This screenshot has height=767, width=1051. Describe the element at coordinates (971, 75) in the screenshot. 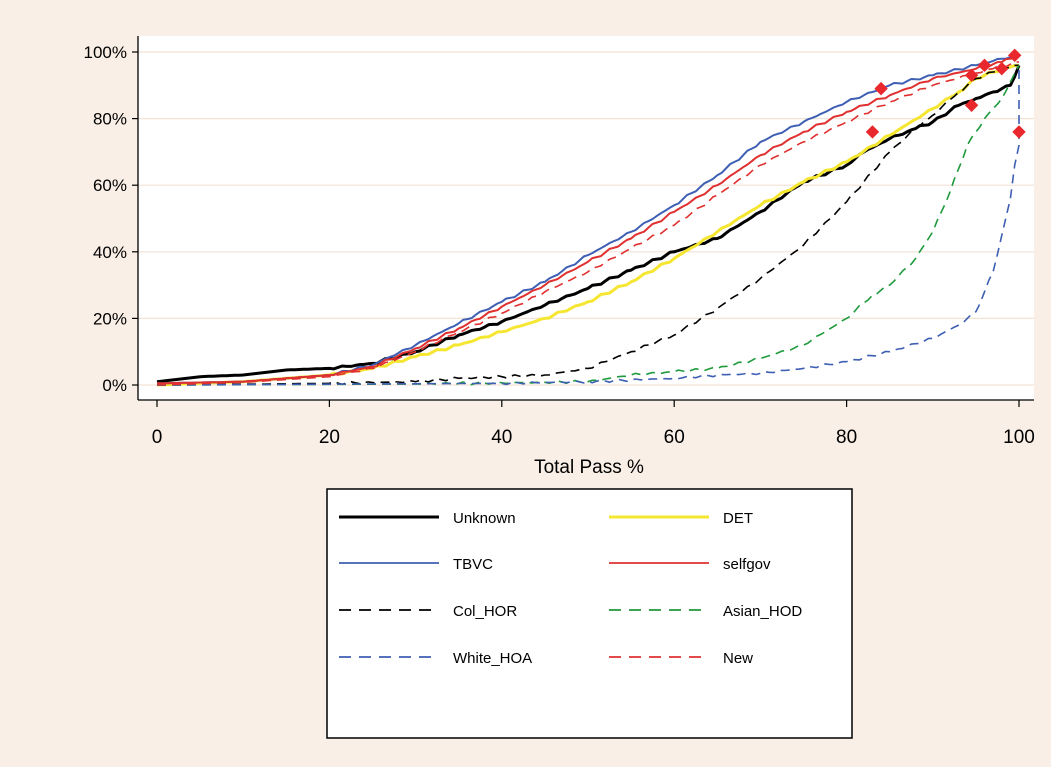

I see `series-marker-col-hor` at that location.